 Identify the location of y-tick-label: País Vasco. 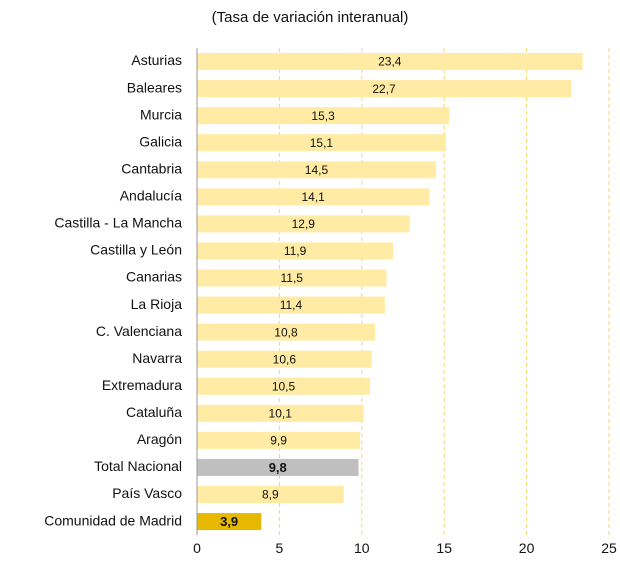
(147, 493).